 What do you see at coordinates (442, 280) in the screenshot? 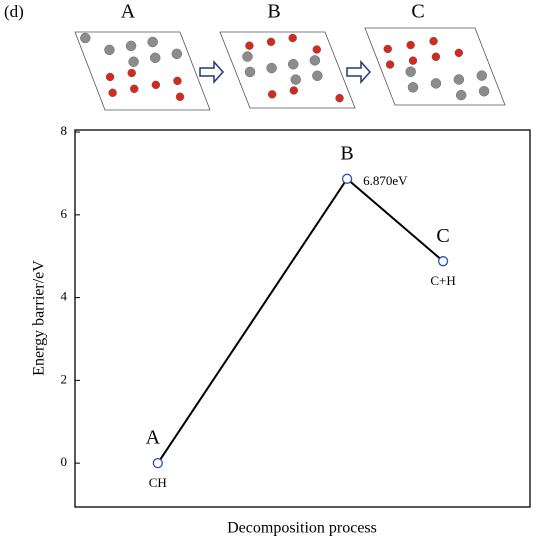
I see `species-label: C+H` at bounding box center [442, 280].